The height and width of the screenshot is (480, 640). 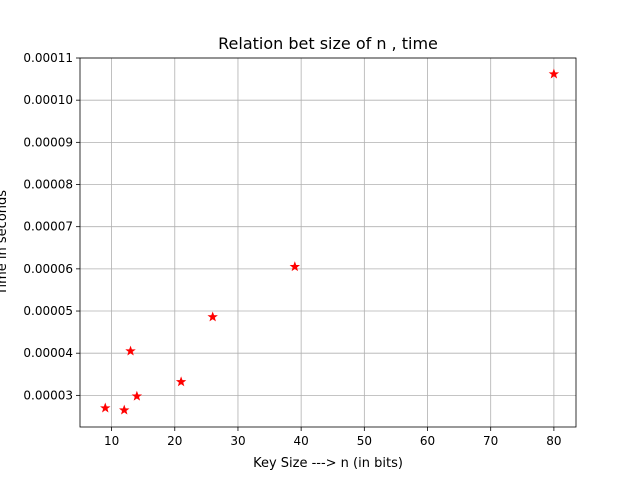 What do you see at coordinates (328, 463) in the screenshot?
I see `x-axis-label: Key Size ---> n (in bits)` at bounding box center [328, 463].